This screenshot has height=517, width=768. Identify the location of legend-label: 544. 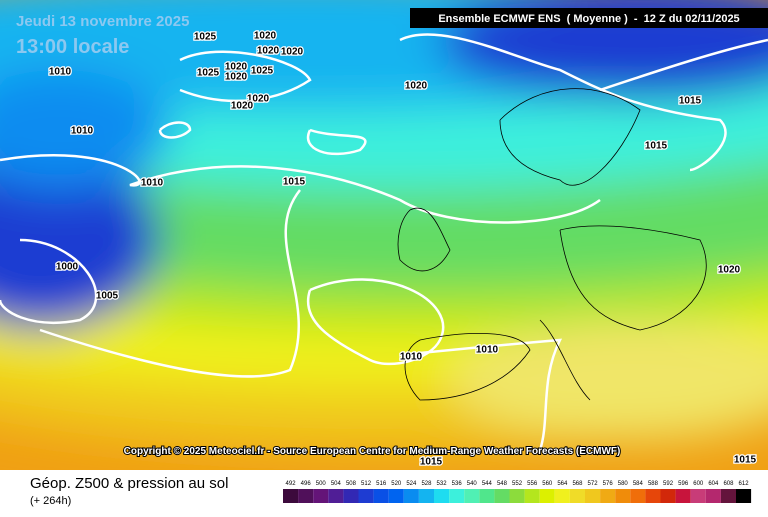
(487, 484).